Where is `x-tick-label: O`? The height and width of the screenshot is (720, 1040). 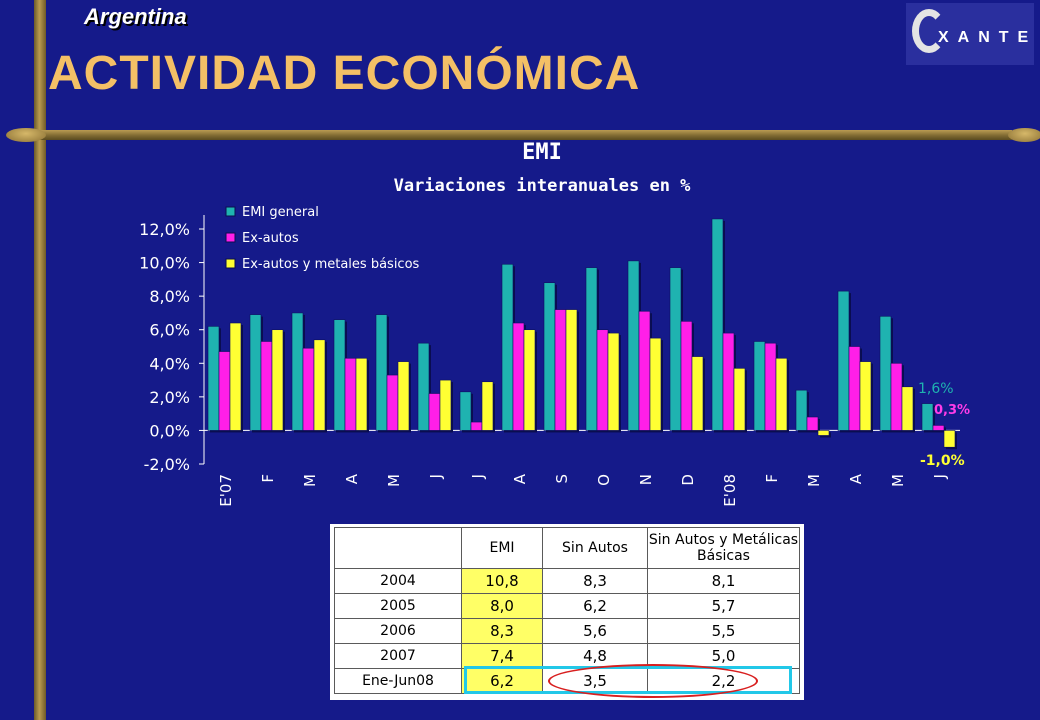
x-tick-label: O is located at coordinates (604, 480).